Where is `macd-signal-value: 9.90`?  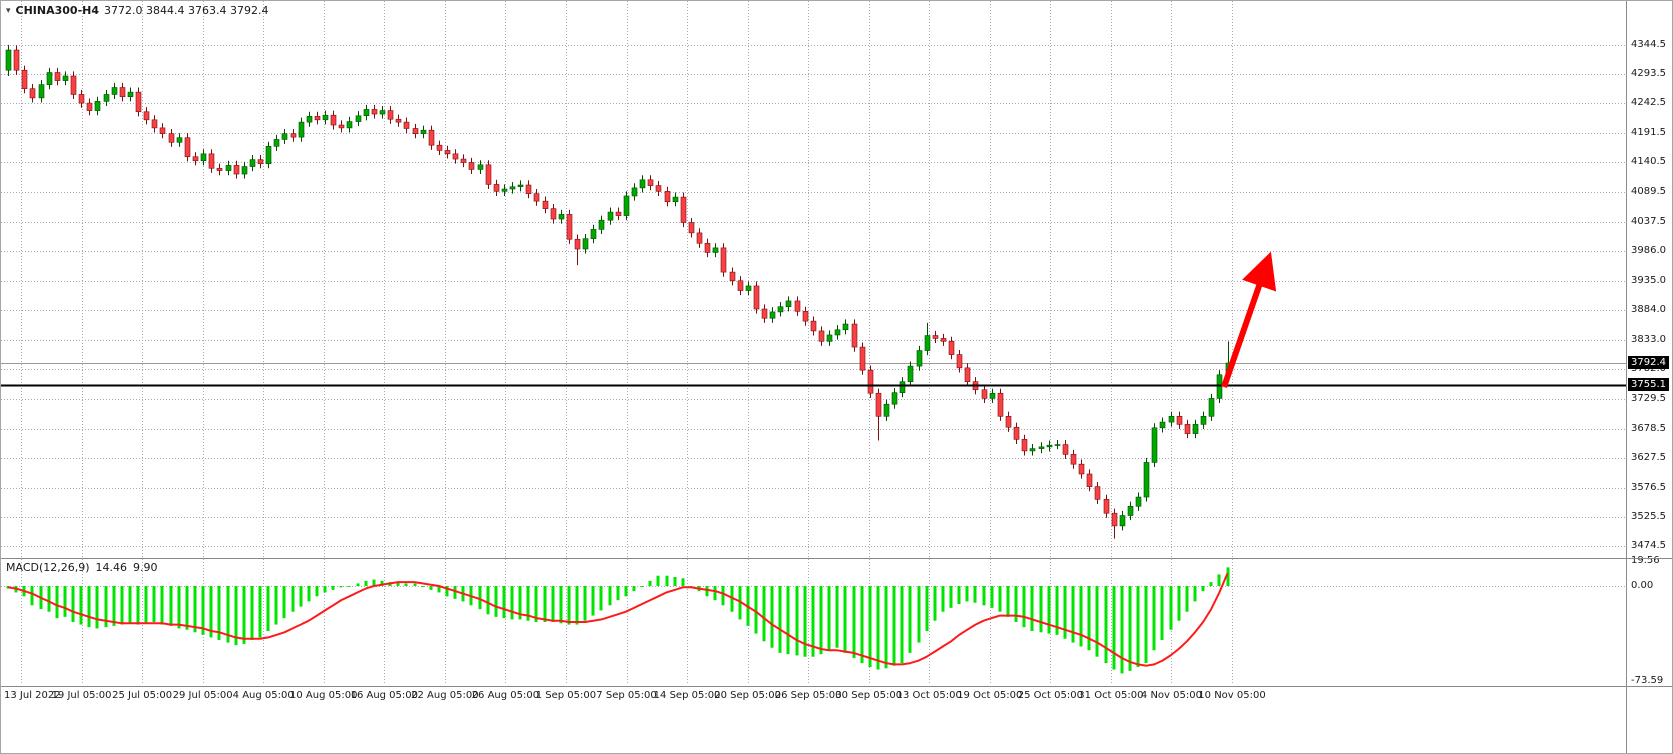
macd-signal-value: 9.90 is located at coordinates (145, 567).